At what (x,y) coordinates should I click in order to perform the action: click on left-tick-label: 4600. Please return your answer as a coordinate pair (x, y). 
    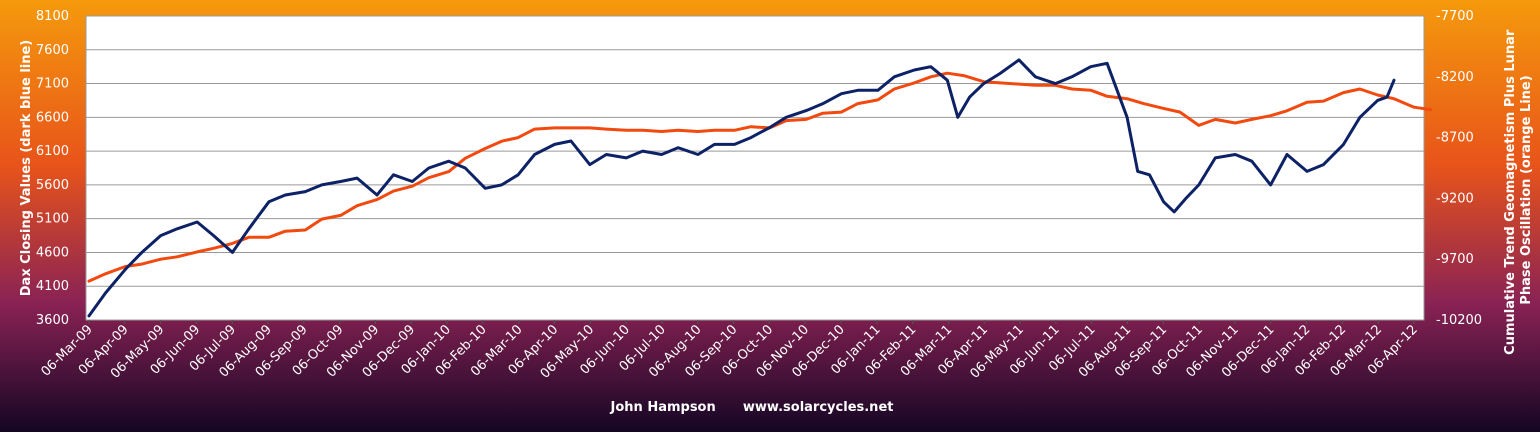
    Looking at the image, I should click on (52, 252).